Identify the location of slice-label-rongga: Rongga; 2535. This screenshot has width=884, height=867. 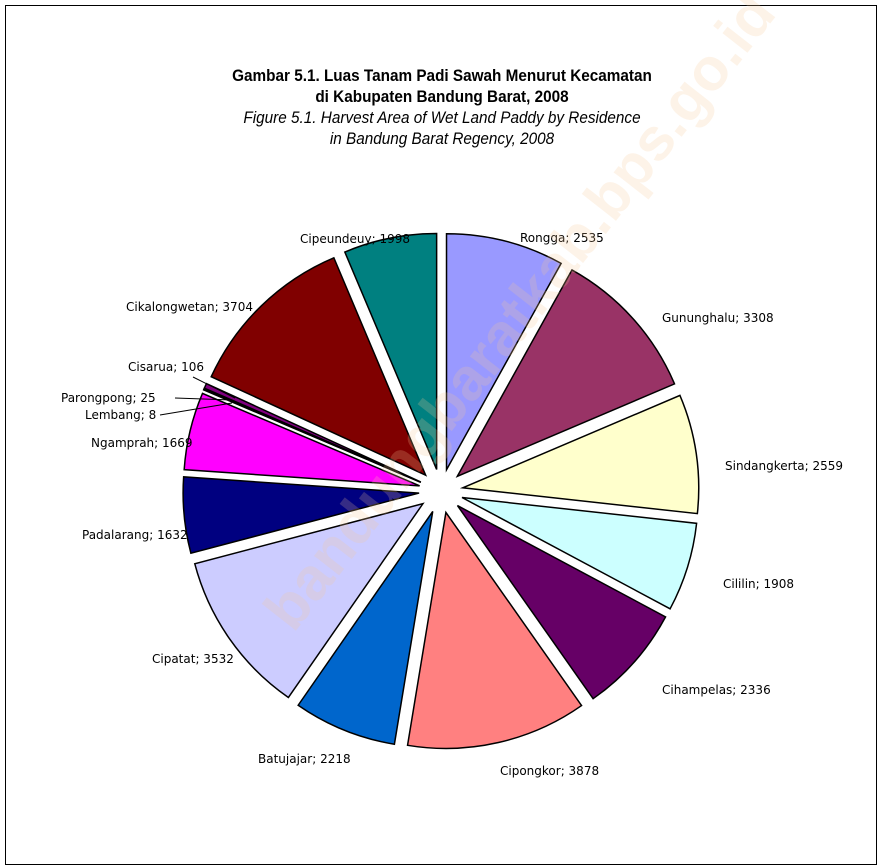
(562, 238).